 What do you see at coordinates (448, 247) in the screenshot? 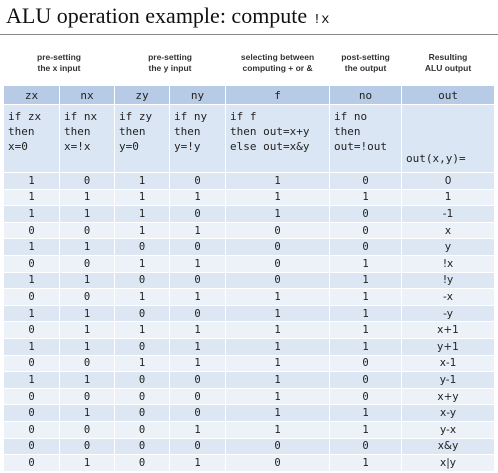
I see `cell-out: y` at bounding box center [448, 247].